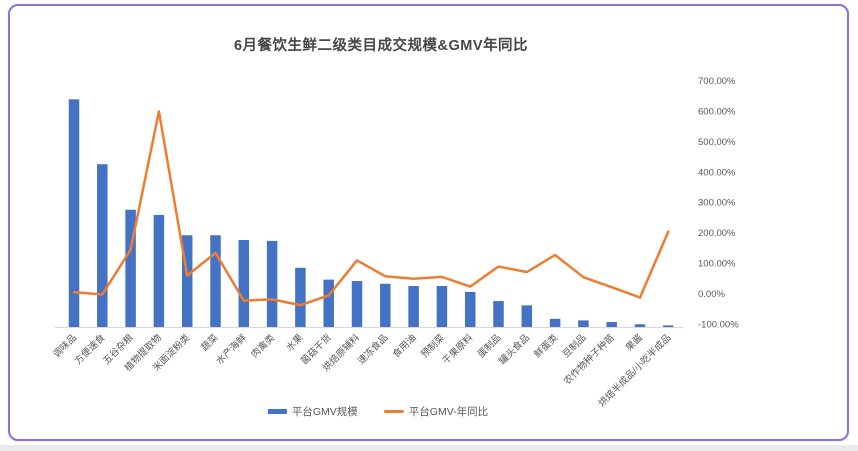  What do you see at coordinates (393, 411) in the screenshot?
I see `line-series-swatch-icon` at bounding box center [393, 411].